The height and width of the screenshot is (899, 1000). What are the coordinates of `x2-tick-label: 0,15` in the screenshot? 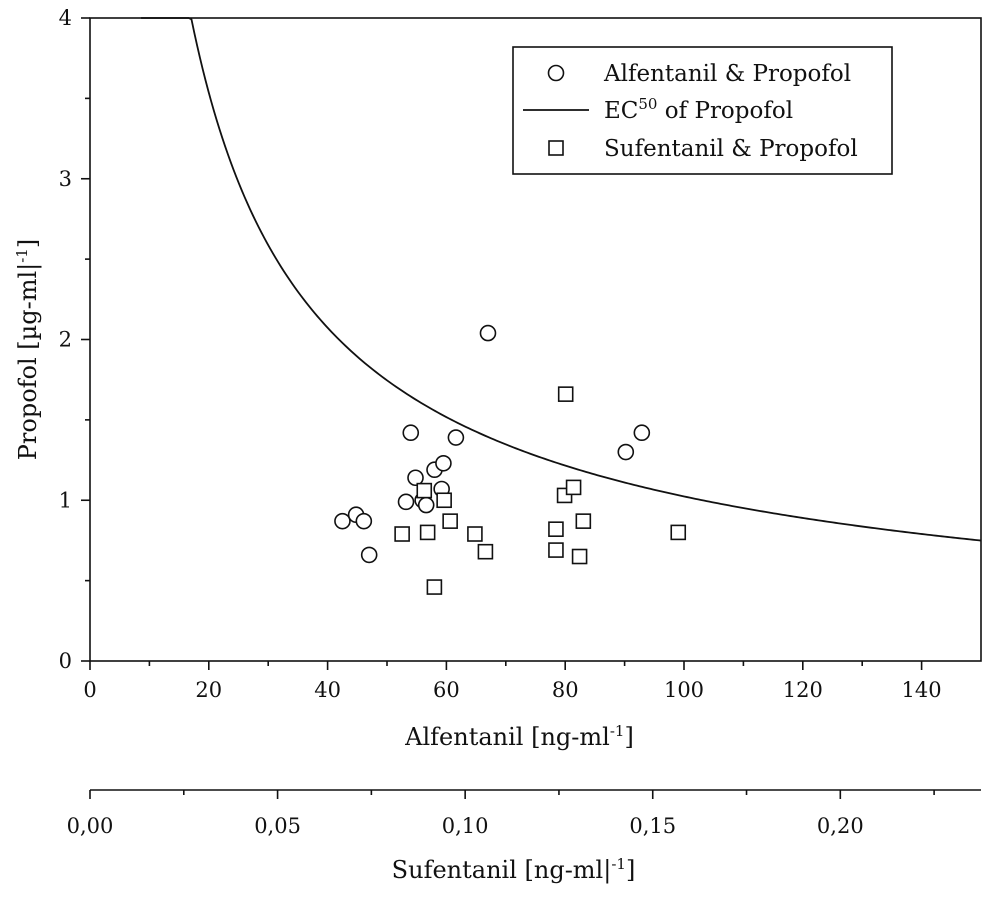 It's located at (652, 826).